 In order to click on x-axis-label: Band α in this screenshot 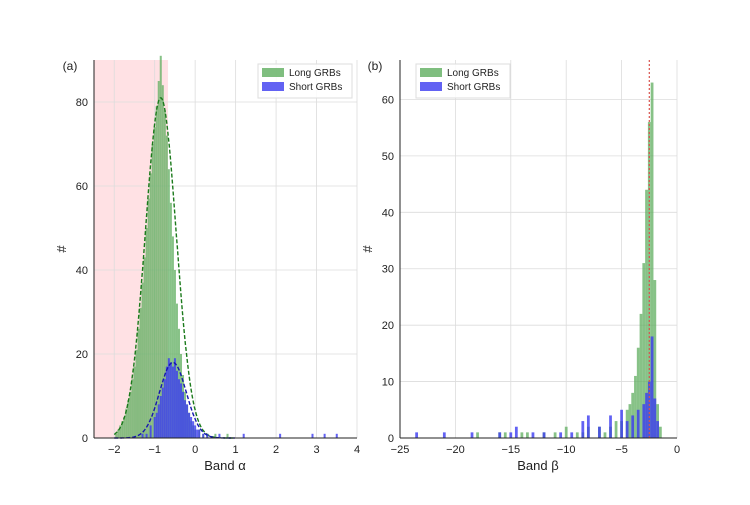, I will do `click(225, 465)`.